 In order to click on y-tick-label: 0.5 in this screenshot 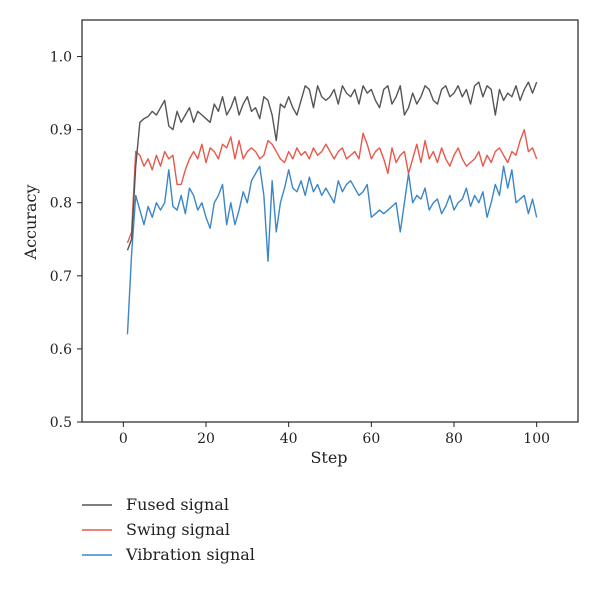, I will do `click(61, 423)`.